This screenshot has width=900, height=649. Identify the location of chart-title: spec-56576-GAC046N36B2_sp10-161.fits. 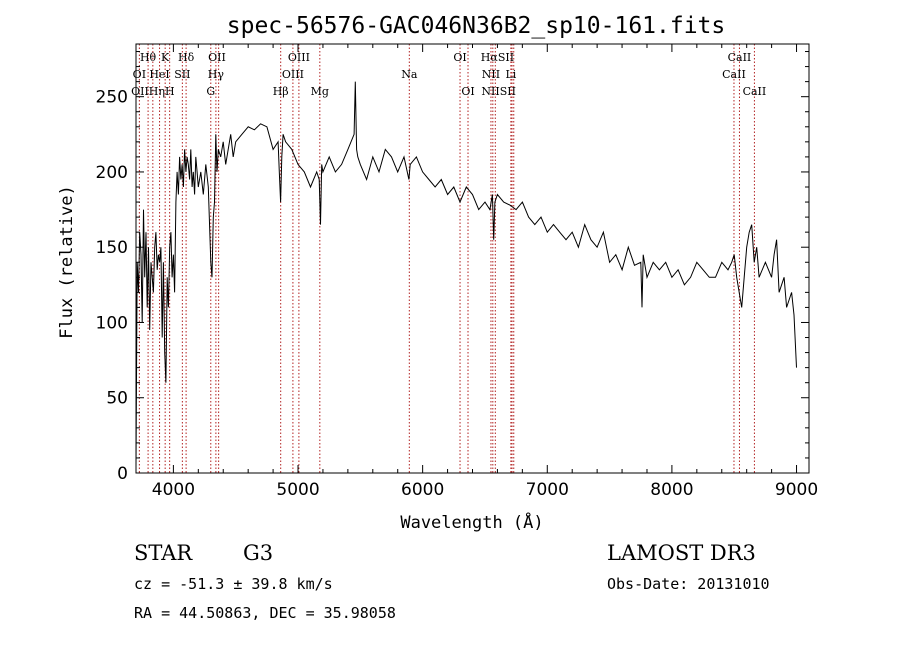
(476, 26).